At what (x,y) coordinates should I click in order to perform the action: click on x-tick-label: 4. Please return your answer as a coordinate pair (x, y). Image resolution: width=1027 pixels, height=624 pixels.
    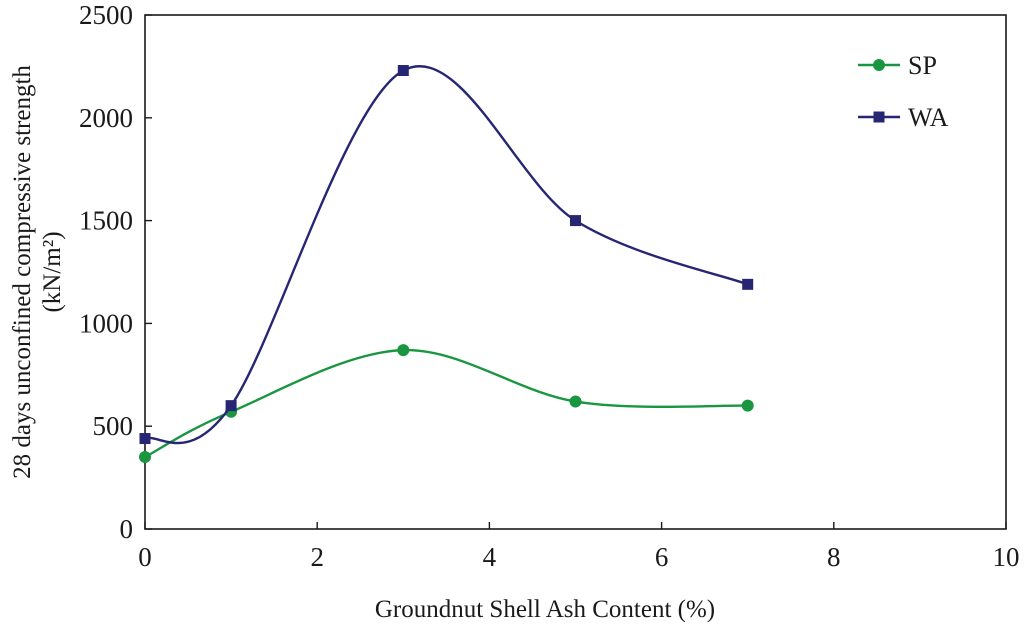
    Looking at the image, I should click on (490, 557).